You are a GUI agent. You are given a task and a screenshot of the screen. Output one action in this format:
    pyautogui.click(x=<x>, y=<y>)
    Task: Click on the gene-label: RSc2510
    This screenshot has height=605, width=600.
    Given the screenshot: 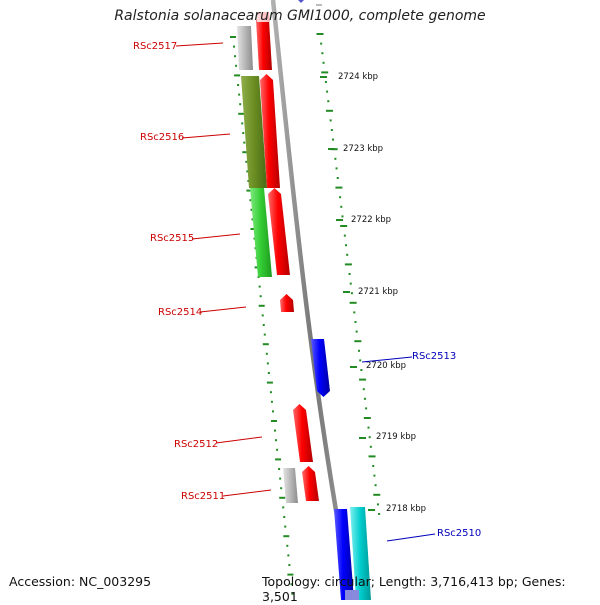 What is the action you would take?
    pyautogui.click(x=459, y=533)
    